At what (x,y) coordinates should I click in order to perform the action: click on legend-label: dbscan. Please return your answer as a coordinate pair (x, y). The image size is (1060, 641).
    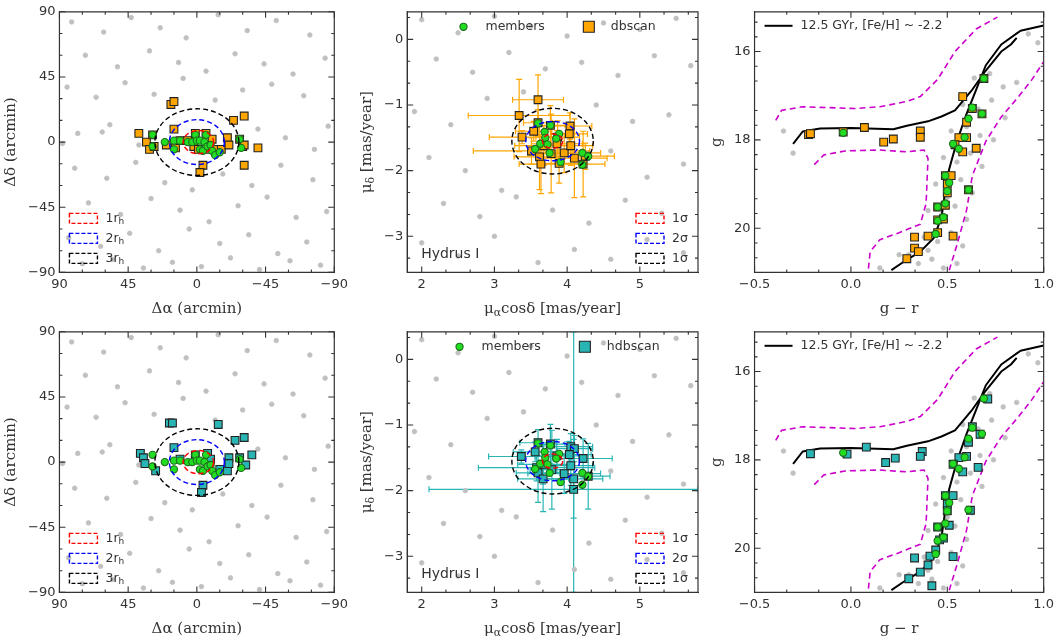
    Looking at the image, I should click on (633, 26).